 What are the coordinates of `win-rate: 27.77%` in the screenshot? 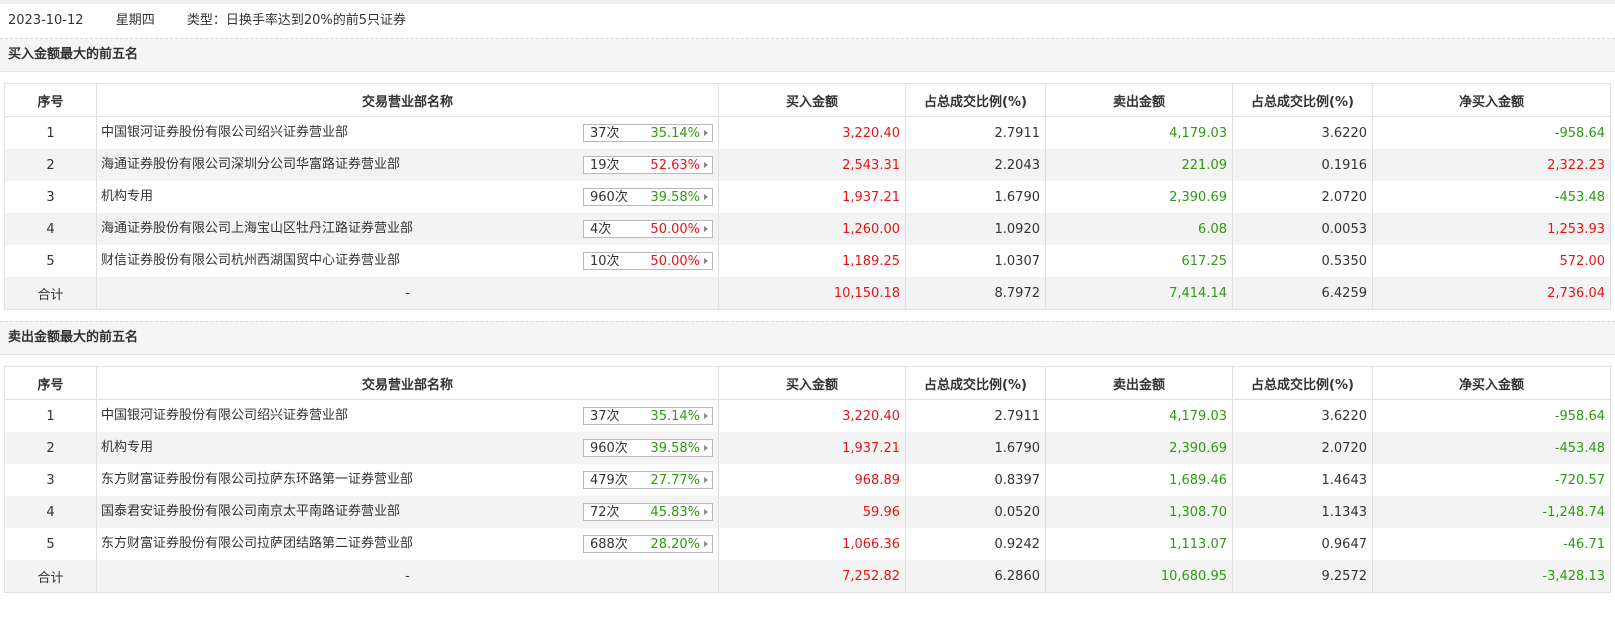 It's located at (675, 480).